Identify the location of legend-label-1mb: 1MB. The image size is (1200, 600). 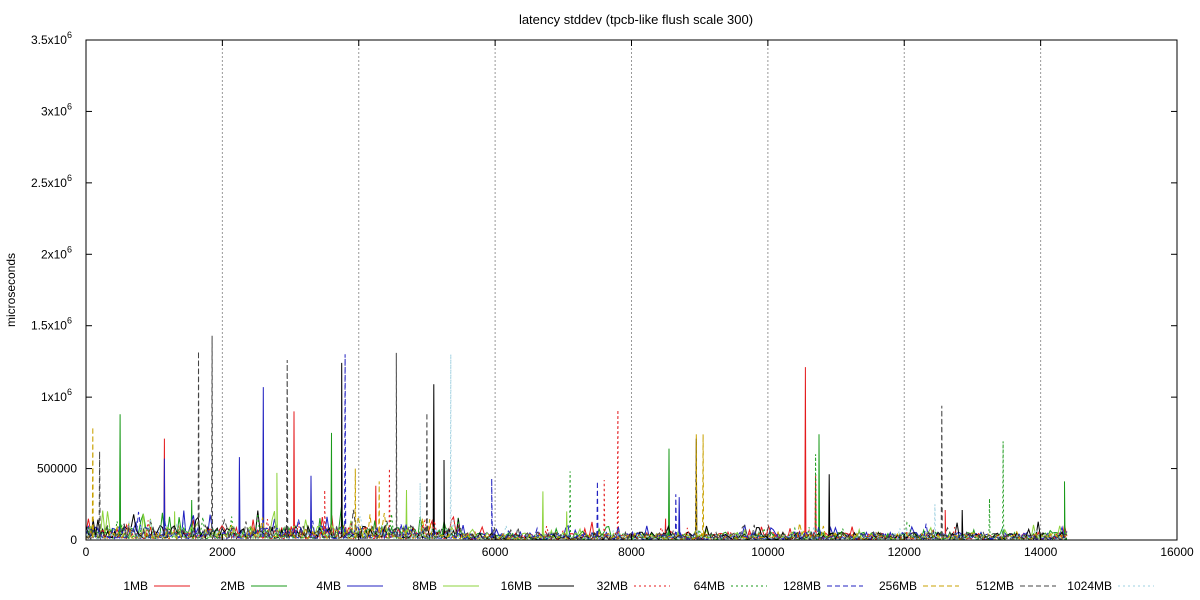
(135, 586).